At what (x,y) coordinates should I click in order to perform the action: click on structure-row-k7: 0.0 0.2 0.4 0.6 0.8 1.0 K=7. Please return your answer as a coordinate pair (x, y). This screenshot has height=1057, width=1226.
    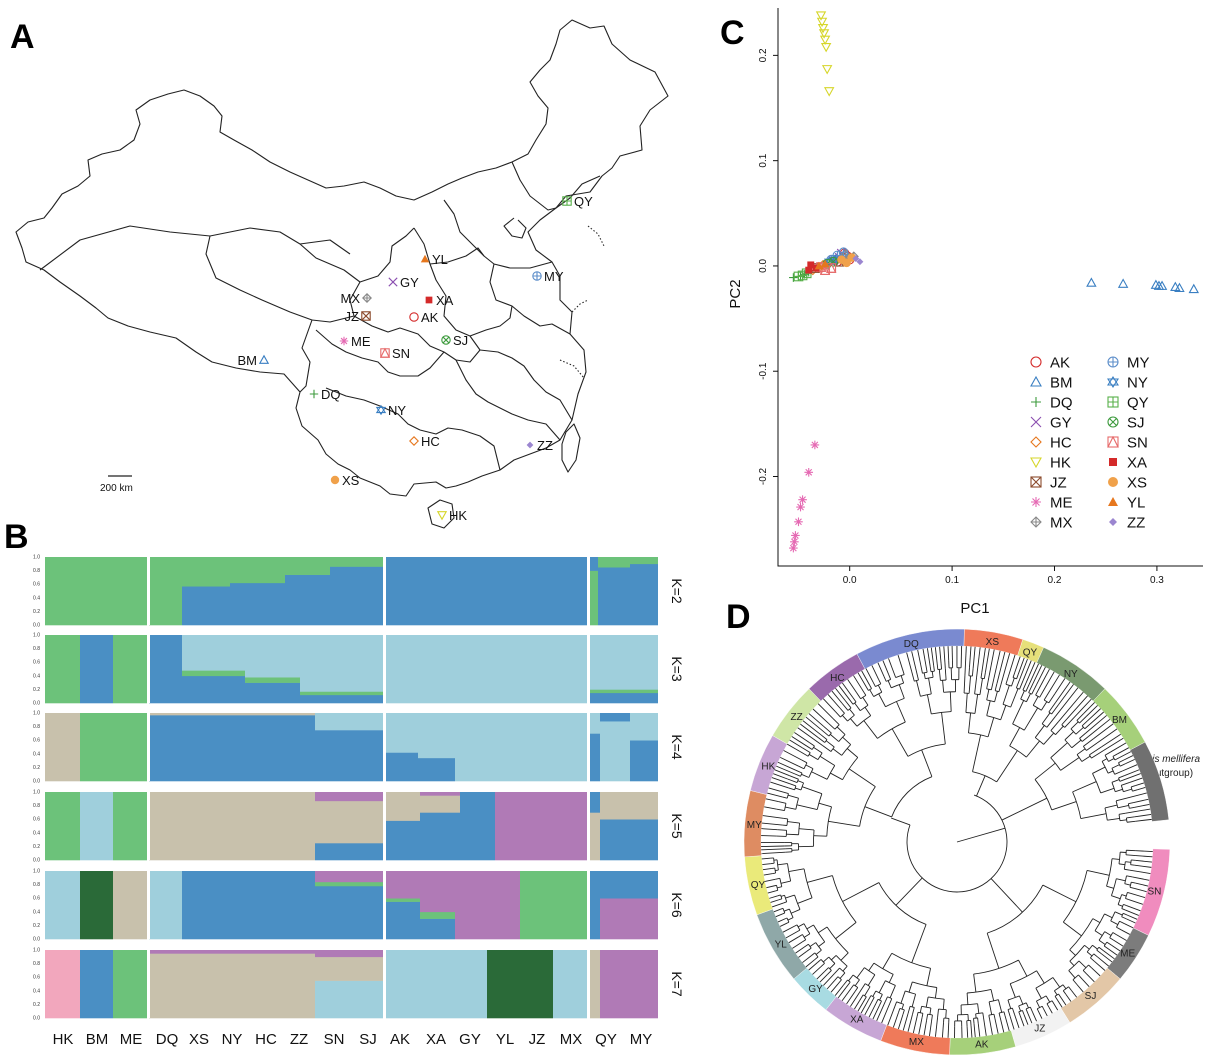
    Looking at the image, I should click on (359, 985).